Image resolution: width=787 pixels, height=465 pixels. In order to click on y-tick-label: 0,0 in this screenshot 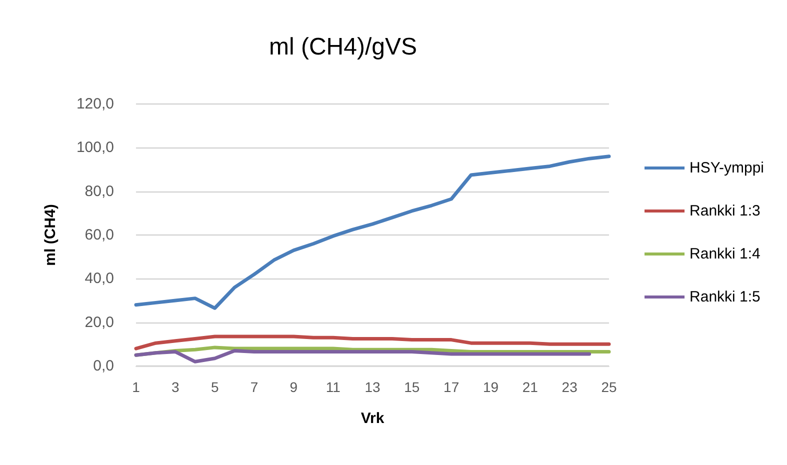, I will do `click(103, 366)`.